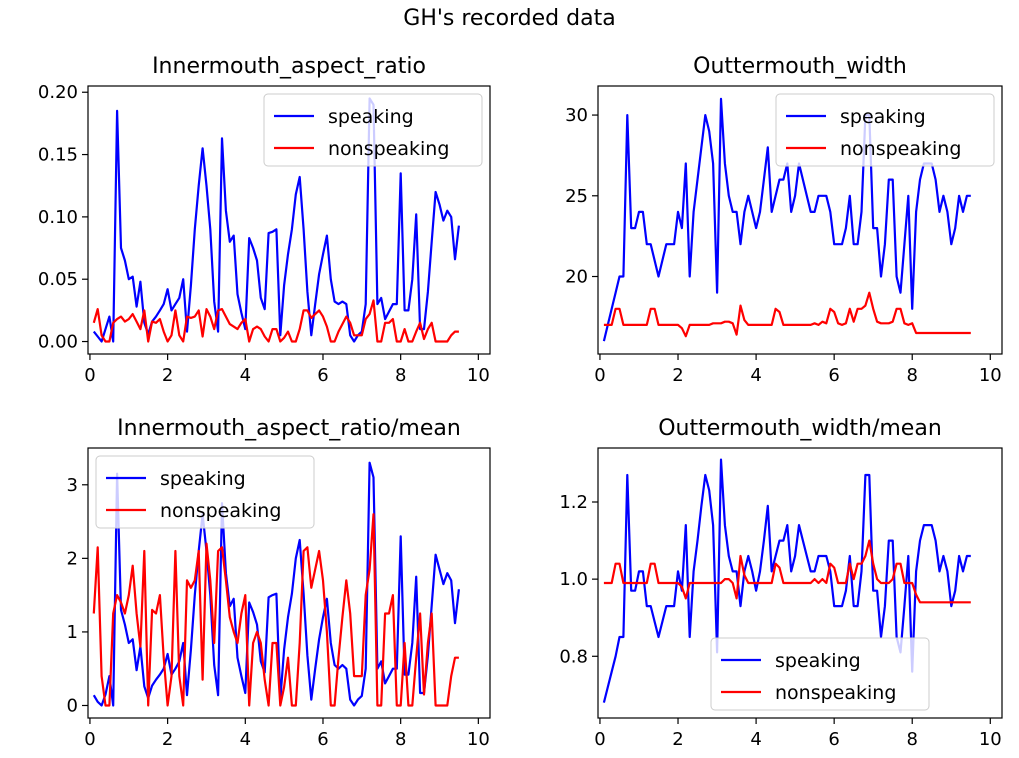 The image size is (1019, 758). I want to click on y-tick-label: 0.00, so click(58, 342).